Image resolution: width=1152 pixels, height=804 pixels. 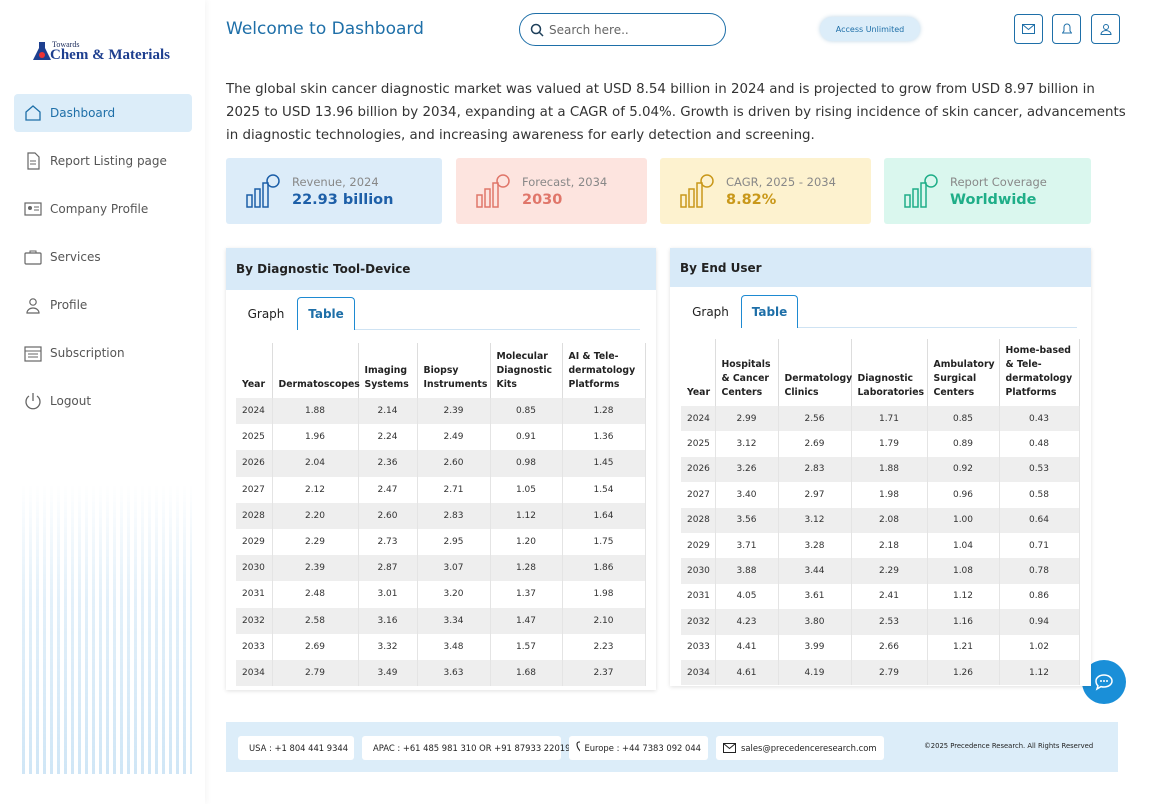 I want to click on table-row: 2030 2.39 2.87 3.07 1.28 1.86, so click(x=441, y=568).